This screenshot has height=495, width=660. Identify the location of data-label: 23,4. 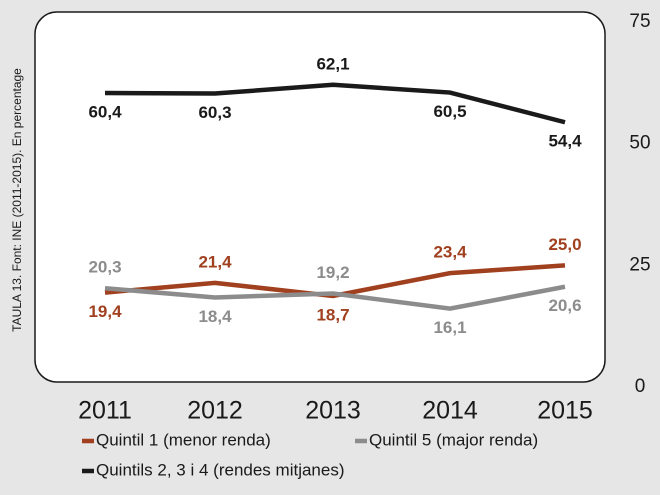
(450, 252).